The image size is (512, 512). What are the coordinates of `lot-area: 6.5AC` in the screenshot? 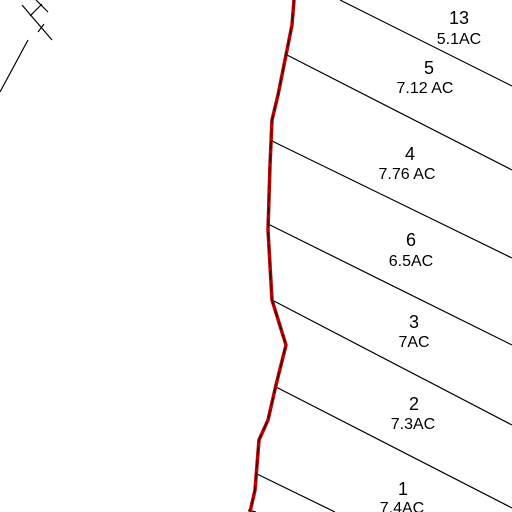 It's located at (411, 261).